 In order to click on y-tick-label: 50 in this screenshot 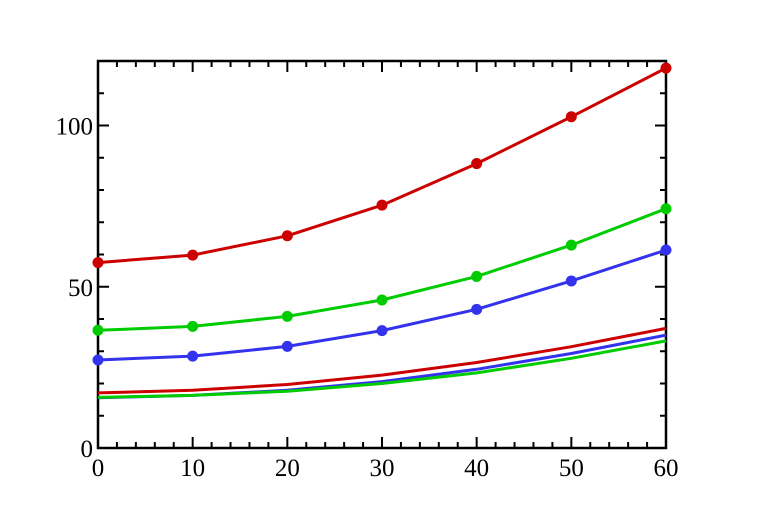, I will do `click(80, 288)`.